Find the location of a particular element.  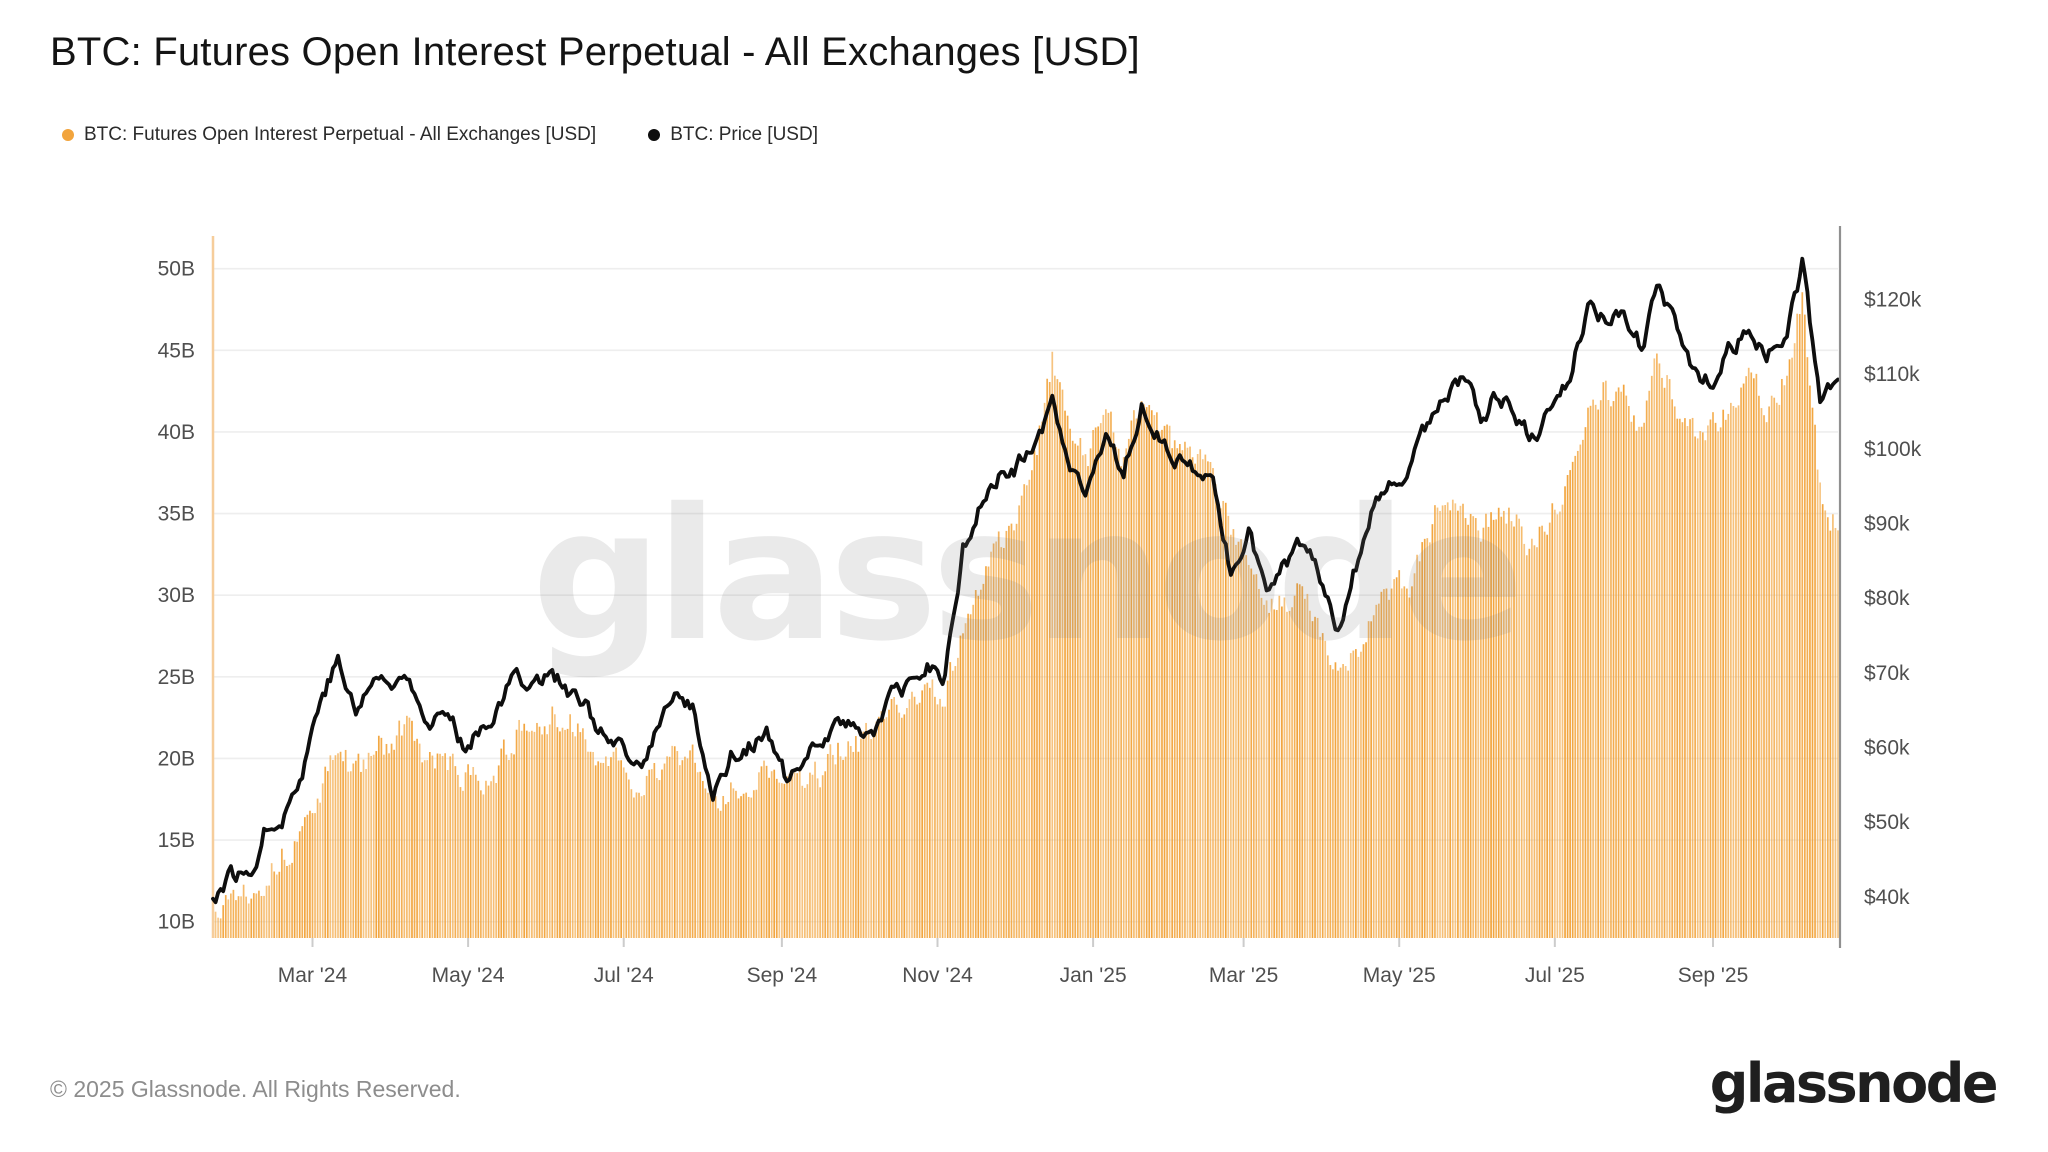

x-axis-tick: May '24 is located at coordinates (468, 975).